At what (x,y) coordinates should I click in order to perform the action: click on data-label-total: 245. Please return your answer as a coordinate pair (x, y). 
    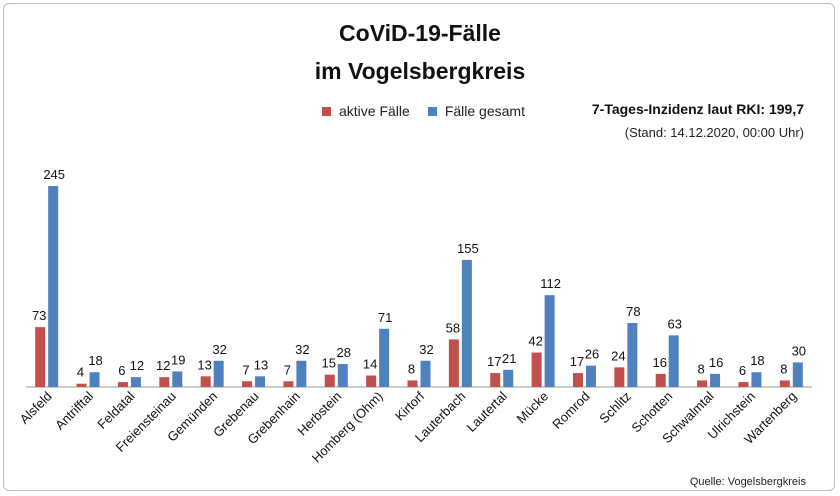
    Looking at the image, I should click on (54, 174).